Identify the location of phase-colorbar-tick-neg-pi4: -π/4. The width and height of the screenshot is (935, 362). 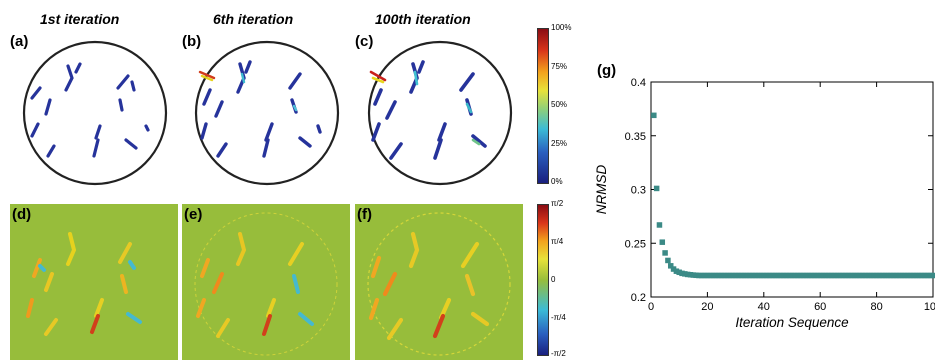
(558, 317).